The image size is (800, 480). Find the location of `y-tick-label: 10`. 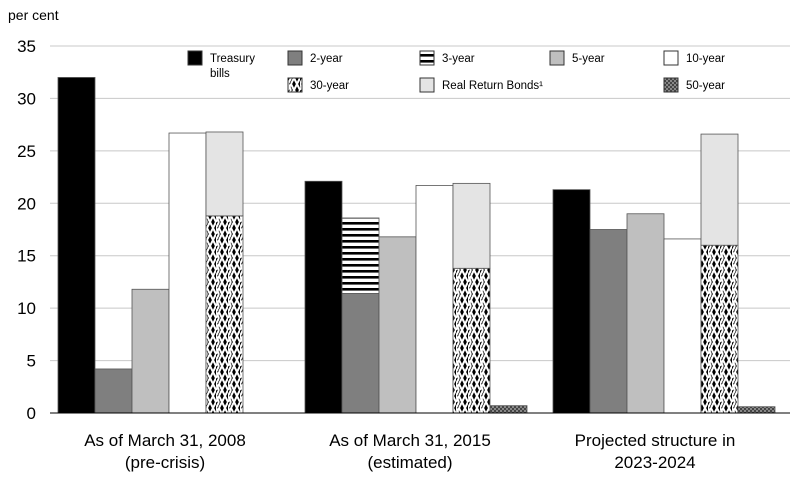

y-tick-label: 10 is located at coordinates (26, 308).